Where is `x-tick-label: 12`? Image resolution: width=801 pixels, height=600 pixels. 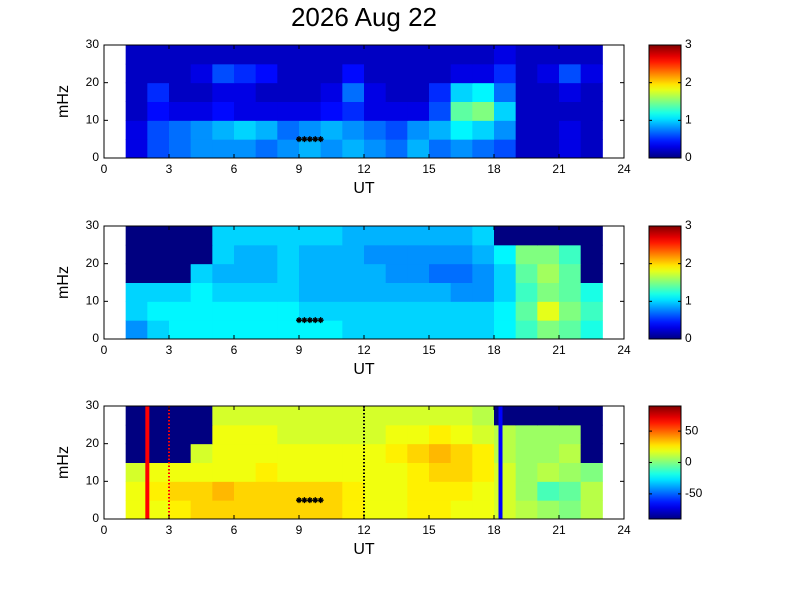
x-tick-label: 12 is located at coordinates (364, 169).